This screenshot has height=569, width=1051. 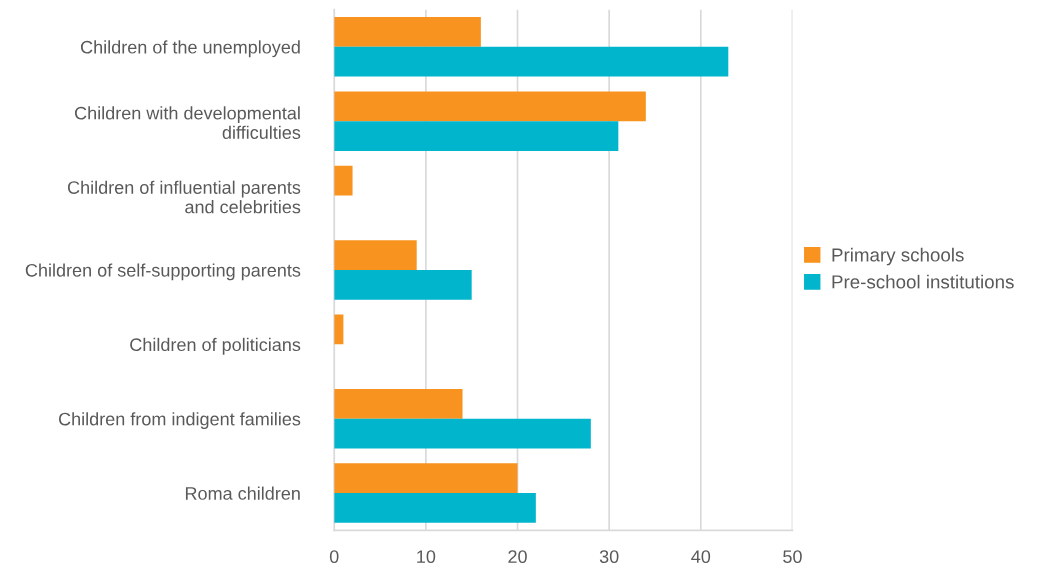 I want to click on x-tick-label: 30, so click(x=609, y=557).